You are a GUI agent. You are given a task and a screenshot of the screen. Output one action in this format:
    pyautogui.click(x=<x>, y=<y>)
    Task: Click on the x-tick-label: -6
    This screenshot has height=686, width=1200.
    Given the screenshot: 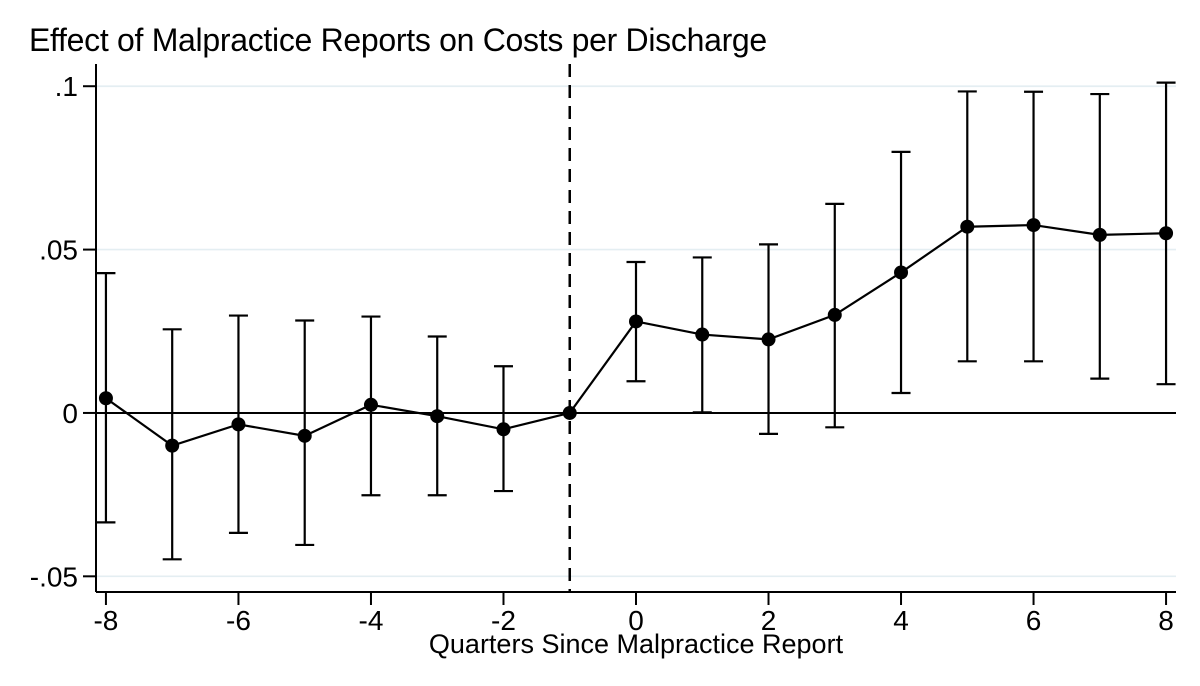 What is the action you would take?
    pyautogui.click(x=238, y=620)
    